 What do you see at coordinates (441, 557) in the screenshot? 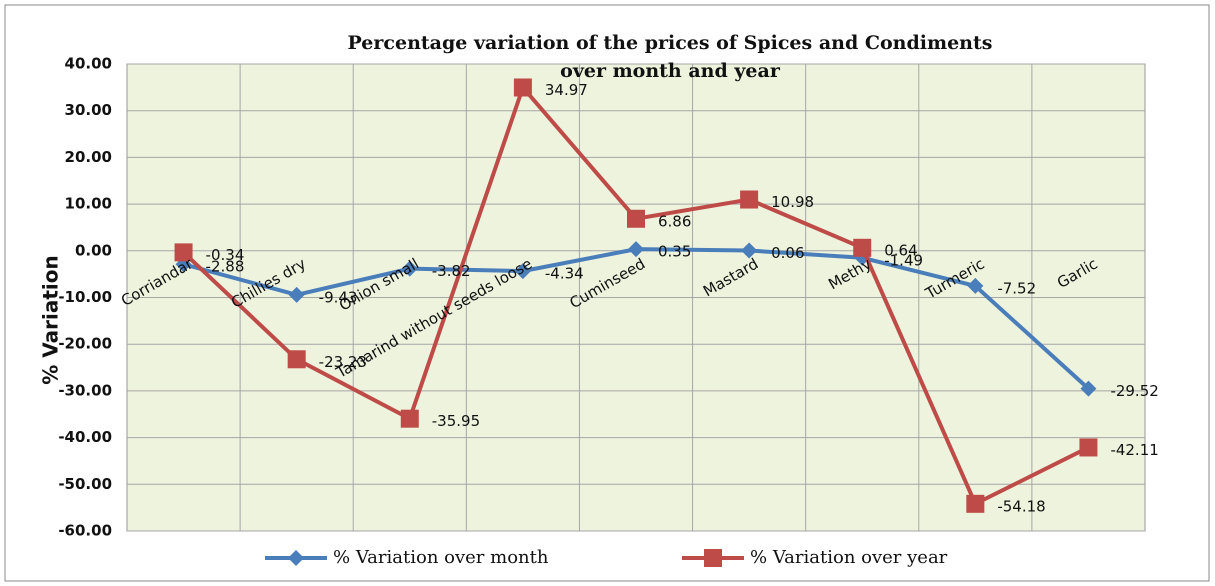
I see `legend-label: % Variation over month` at bounding box center [441, 557].